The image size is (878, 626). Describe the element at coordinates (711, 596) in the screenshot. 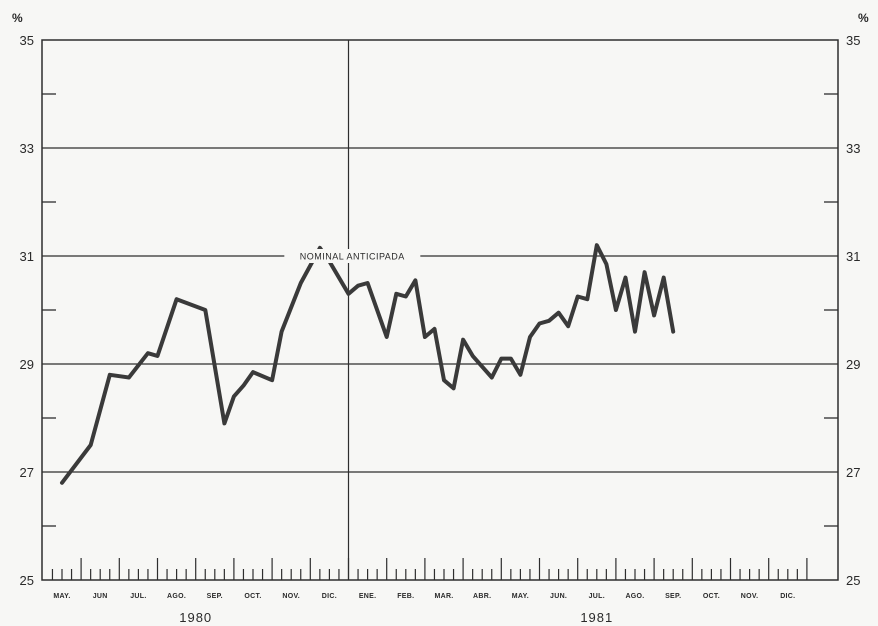

I see `month-label-17: OCT.` at that location.